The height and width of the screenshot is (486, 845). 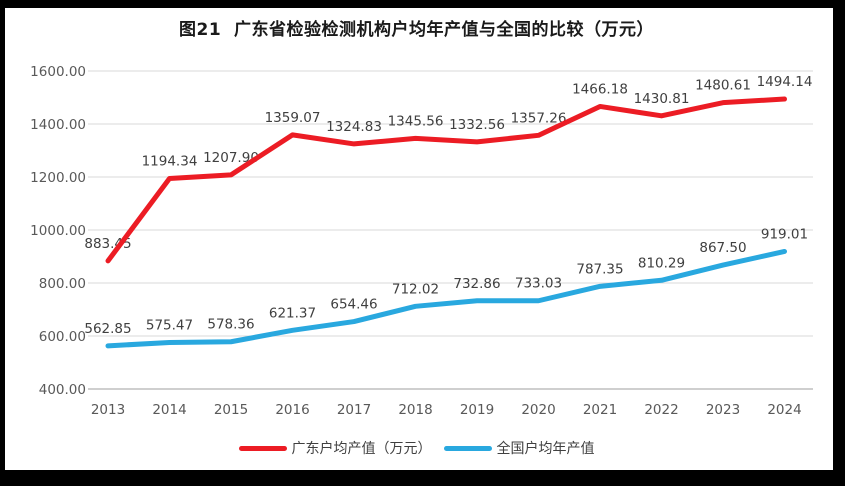 What do you see at coordinates (293, 118) in the screenshot?
I see `value-label-series-0: 1359.07` at bounding box center [293, 118].